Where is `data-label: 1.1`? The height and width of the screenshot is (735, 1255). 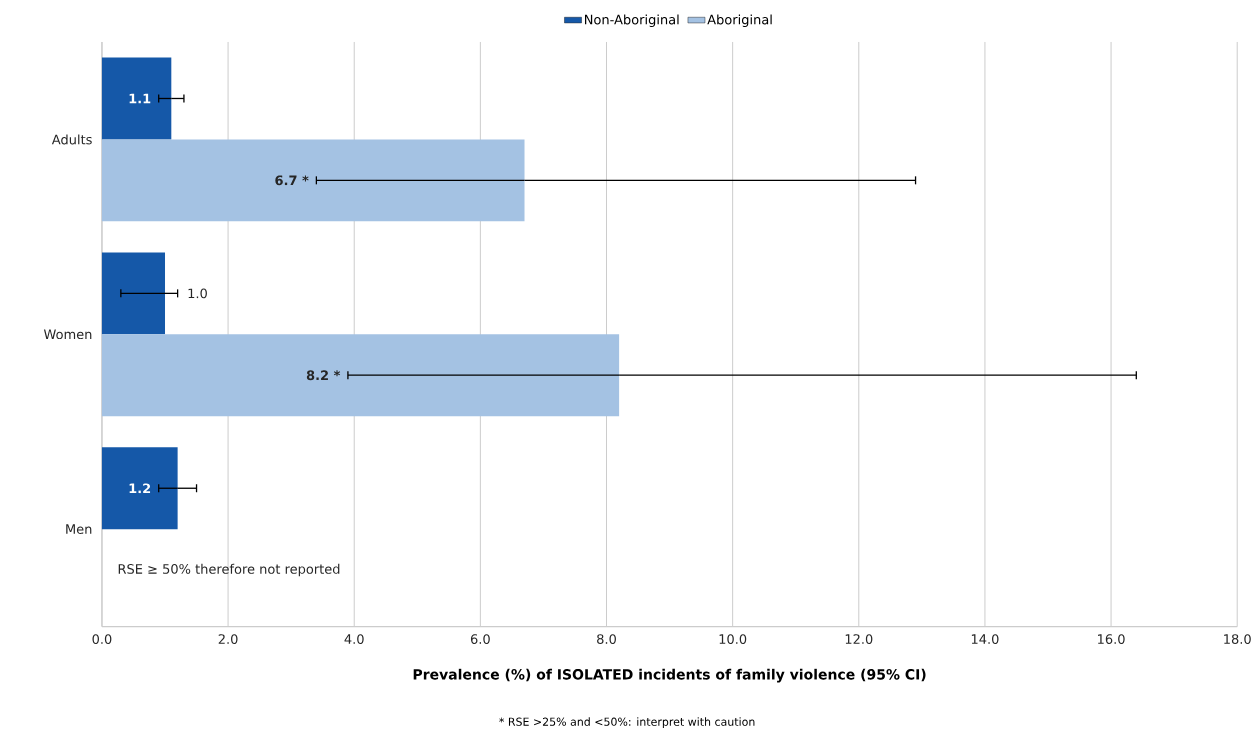 data-label: 1.1 is located at coordinates (140, 98).